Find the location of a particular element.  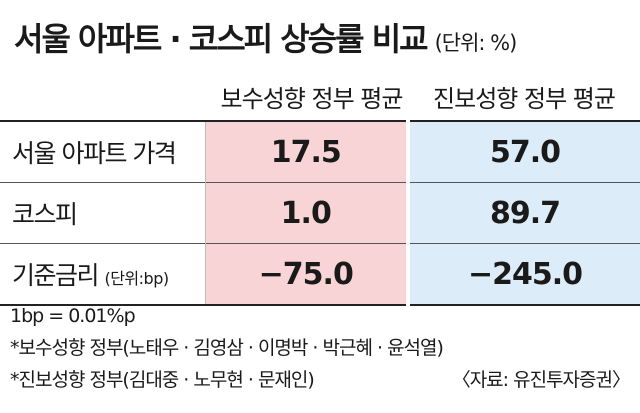

row-label-text: 서울 아파트 가격 is located at coordinates (94, 153).